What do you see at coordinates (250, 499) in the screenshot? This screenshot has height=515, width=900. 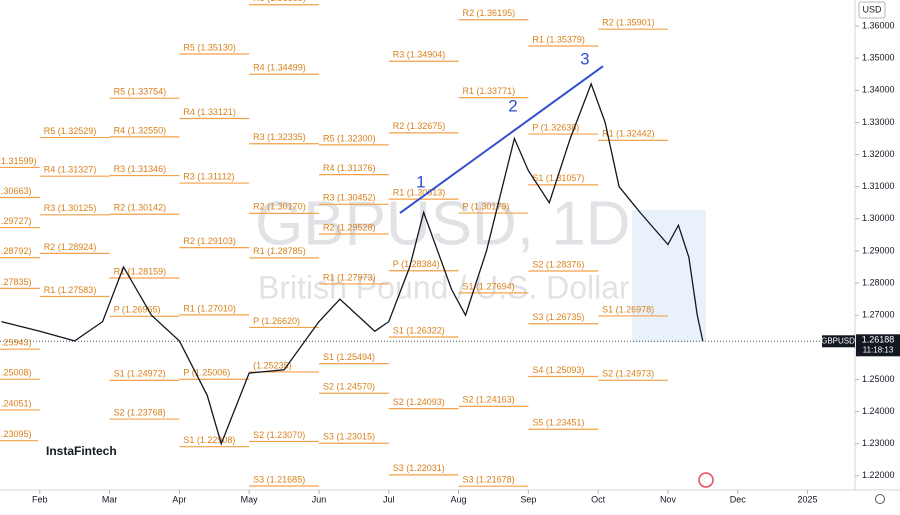 I see `x-tick-label: May` at bounding box center [250, 499].